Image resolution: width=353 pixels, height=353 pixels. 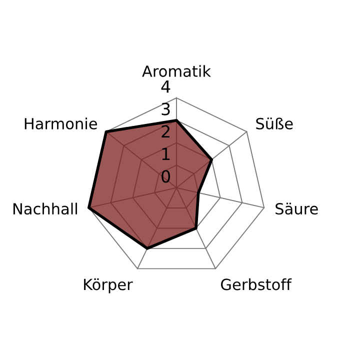 I want to click on spoke-label: Nachhall, so click(x=45, y=208).